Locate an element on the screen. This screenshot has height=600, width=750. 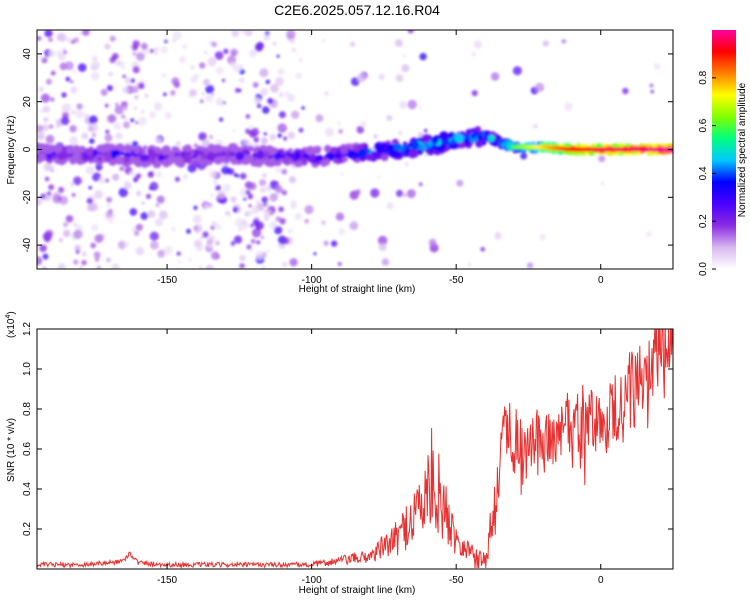
y-tick-label: 40 is located at coordinates (27, 54).